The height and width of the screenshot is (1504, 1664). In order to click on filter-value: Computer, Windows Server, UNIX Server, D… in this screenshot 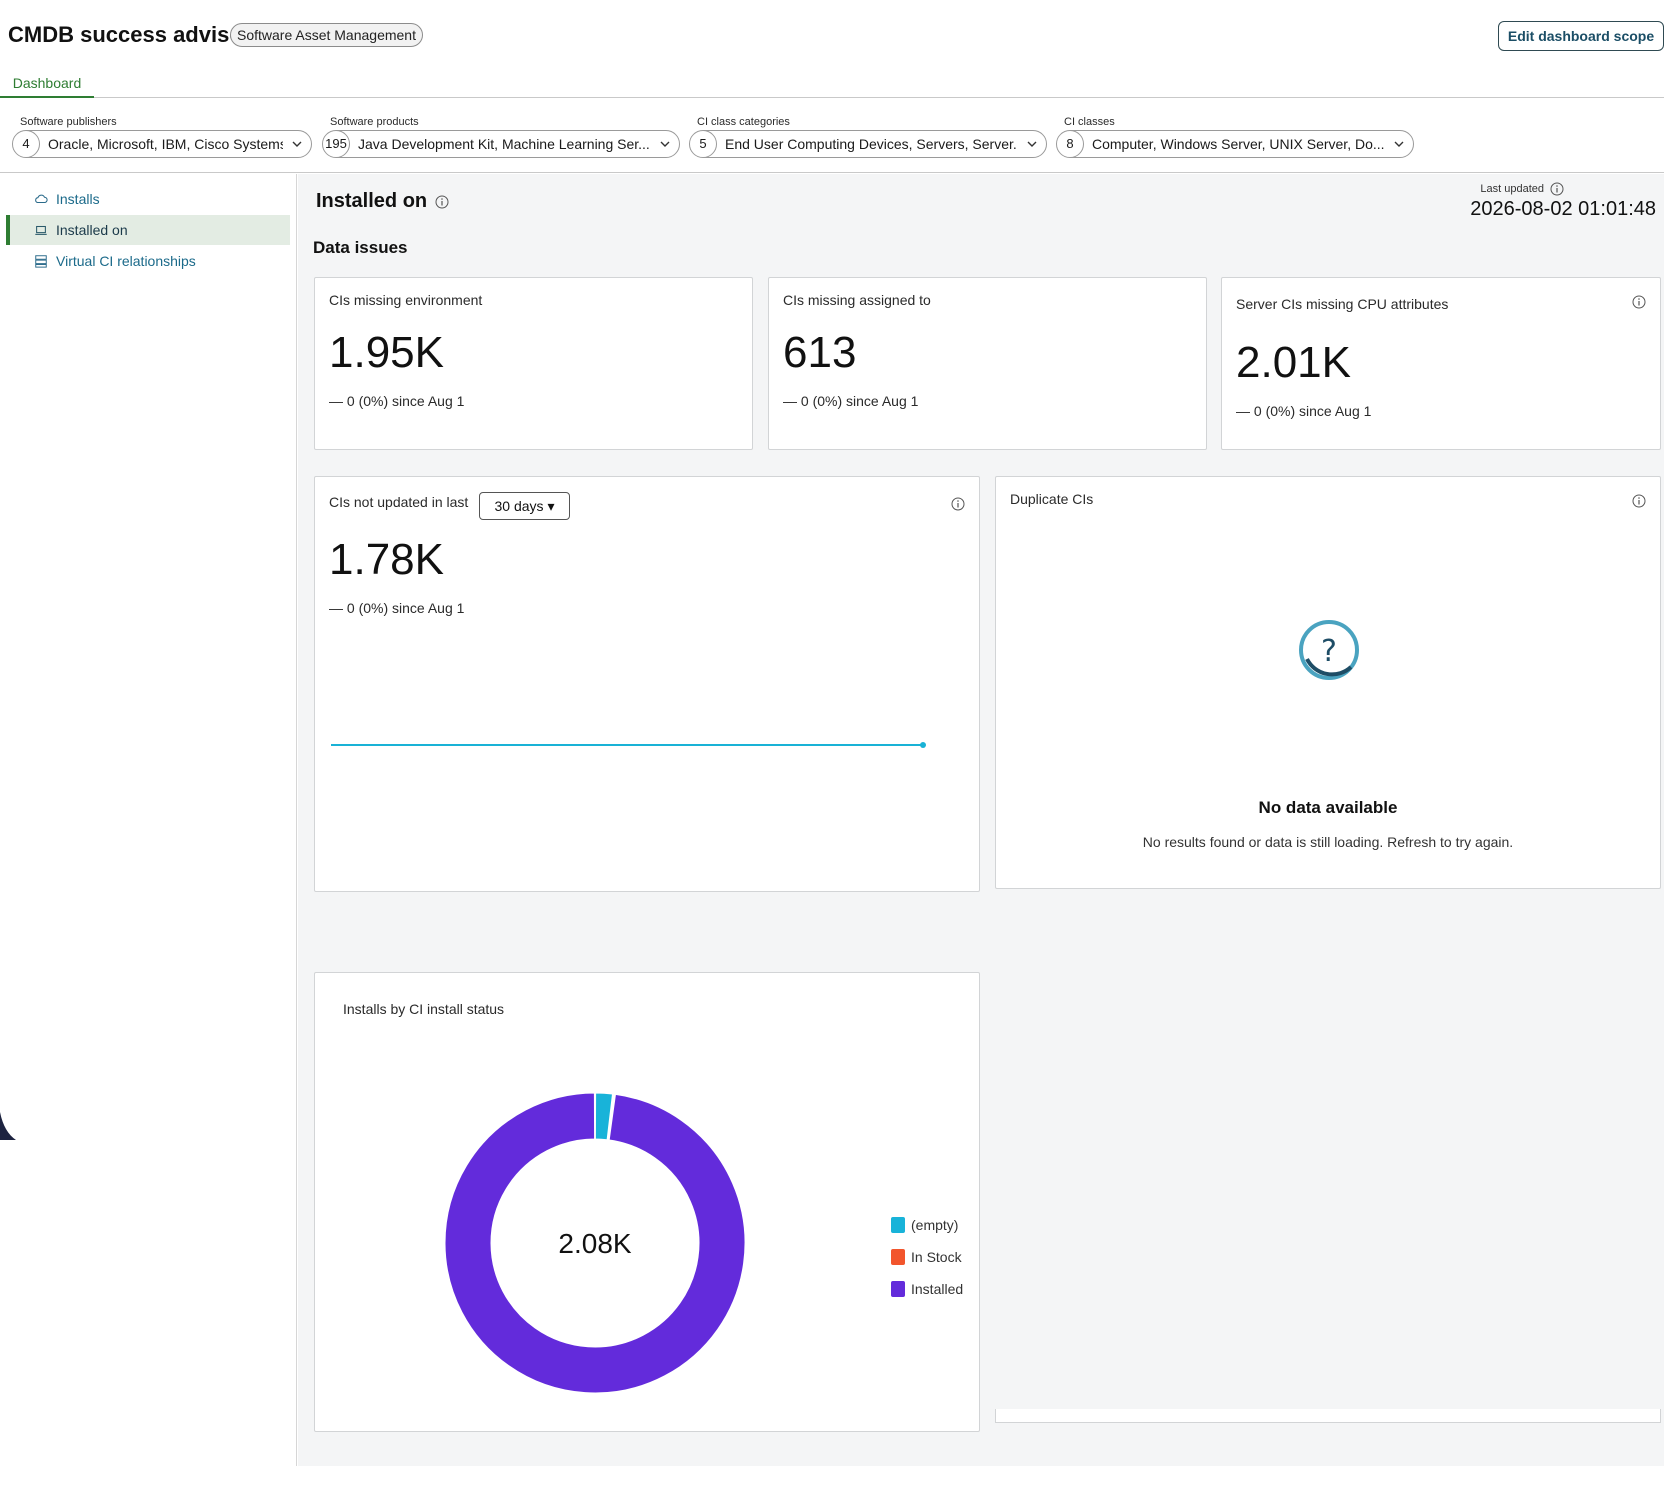, I will do `click(1238, 144)`.